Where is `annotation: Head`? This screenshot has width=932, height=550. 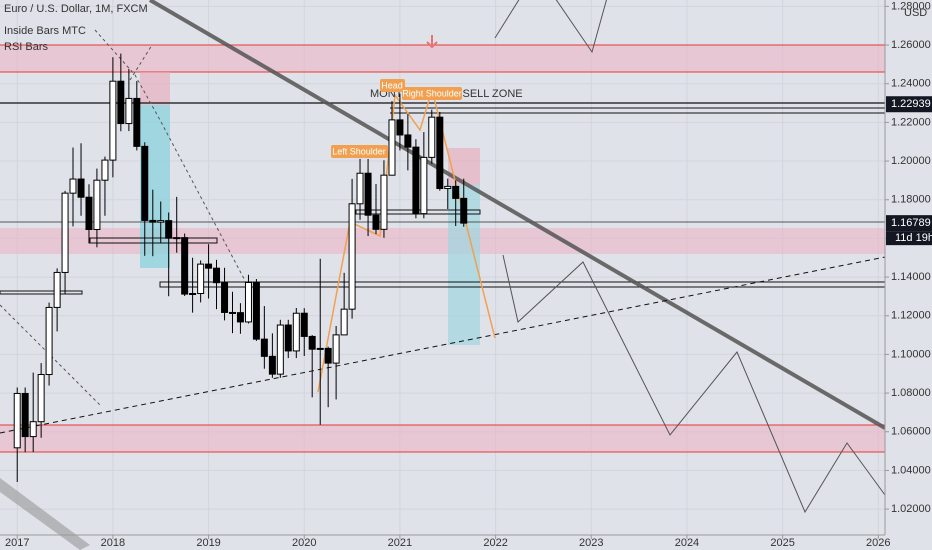
annotation: Head is located at coordinates (392, 85).